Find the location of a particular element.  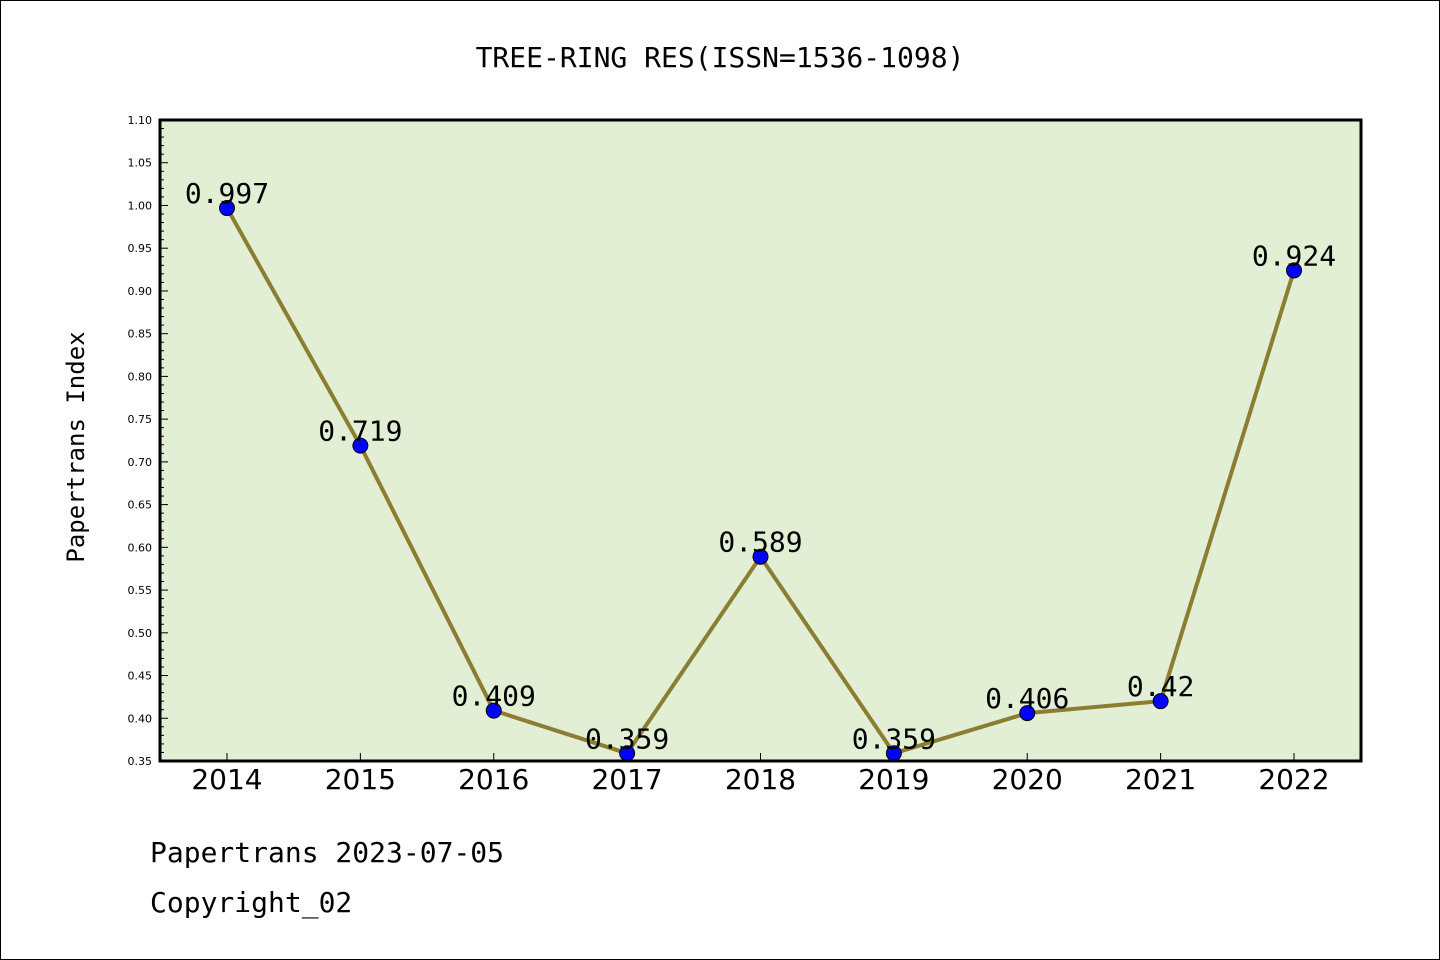

data-label: 0.719 is located at coordinates (360, 431).